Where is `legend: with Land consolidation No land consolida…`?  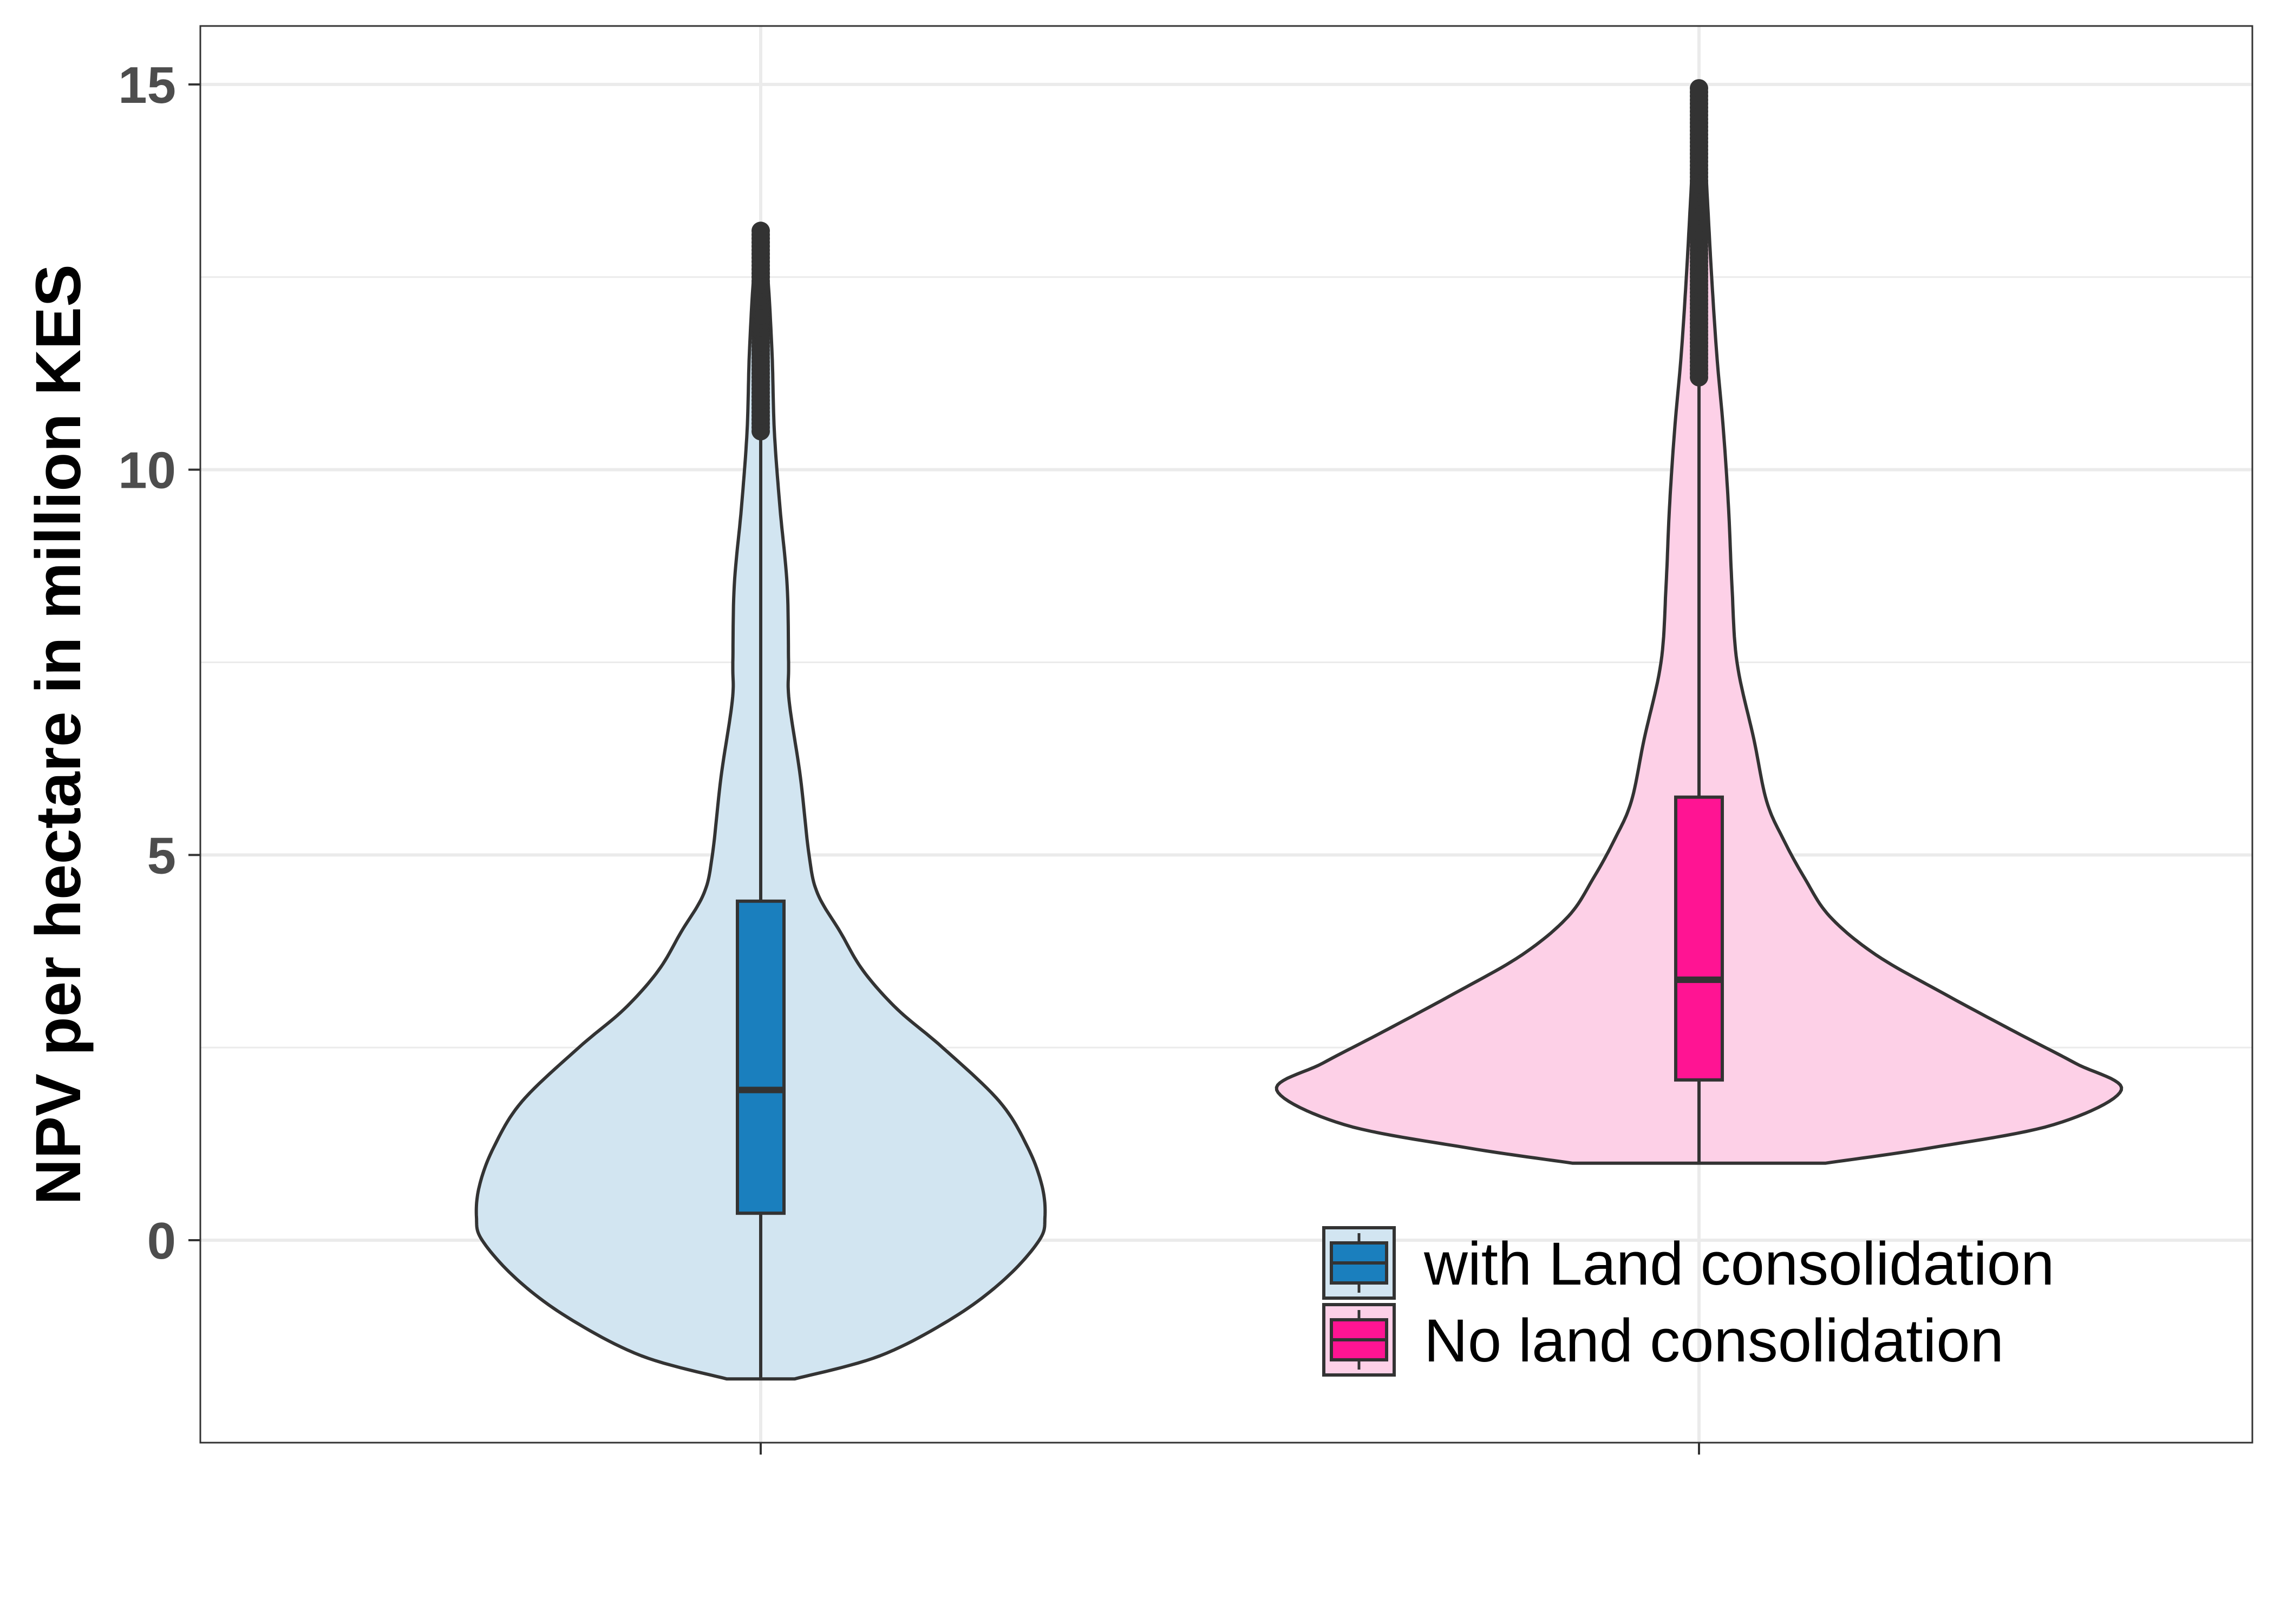
legend: with Land consolidation No land consolida… is located at coordinates (1688, 1302).